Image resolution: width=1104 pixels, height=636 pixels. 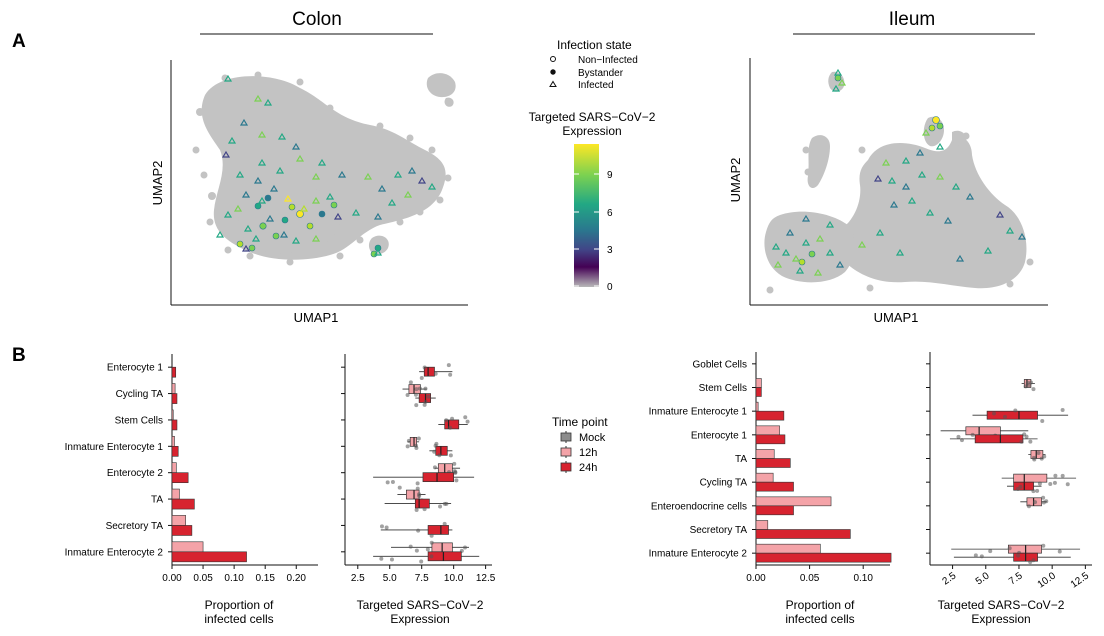 What do you see at coordinates (610, 250) in the screenshot?
I see `colorbar-tick-3: 3` at bounding box center [610, 250].